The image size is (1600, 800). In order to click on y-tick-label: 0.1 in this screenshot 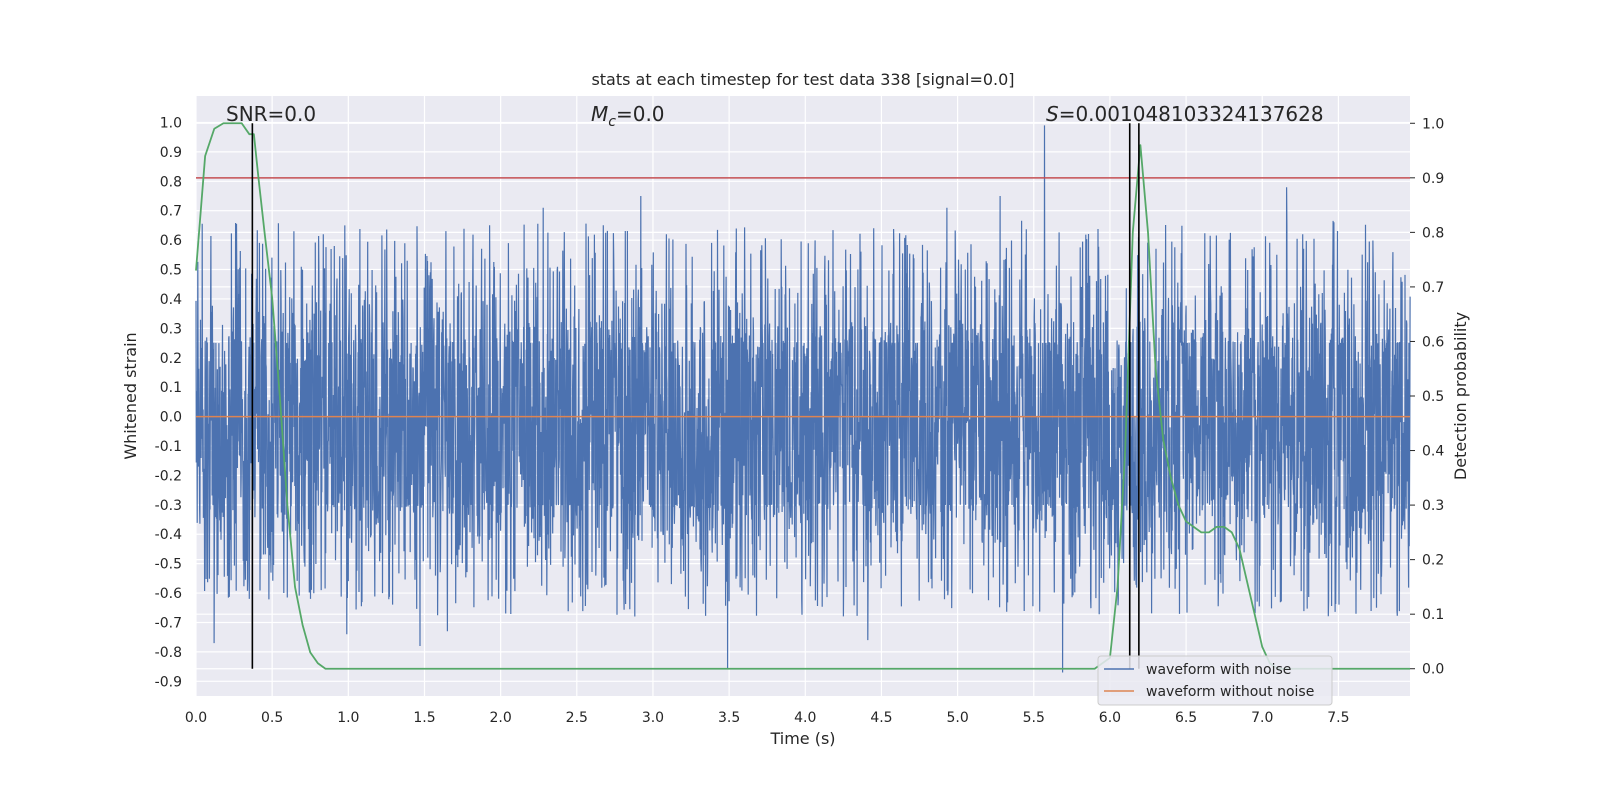, I will do `click(171, 388)`.